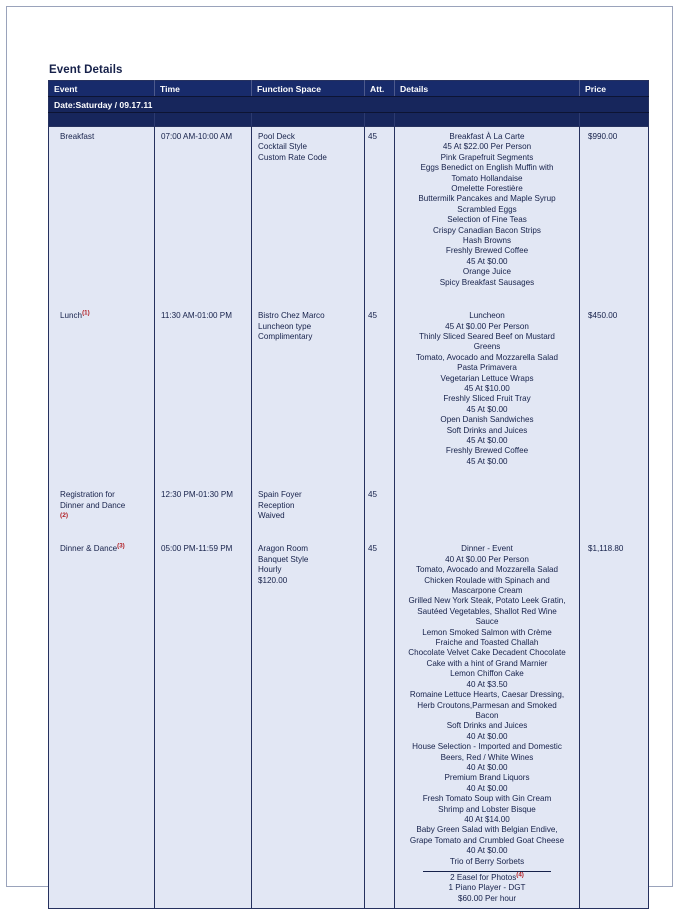 The width and height of the screenshot is (681, 909). Describe the element at coordinates (487, 643) in the screenshot. I see `details-line: Fraiche and Toasted Challah` at that location.